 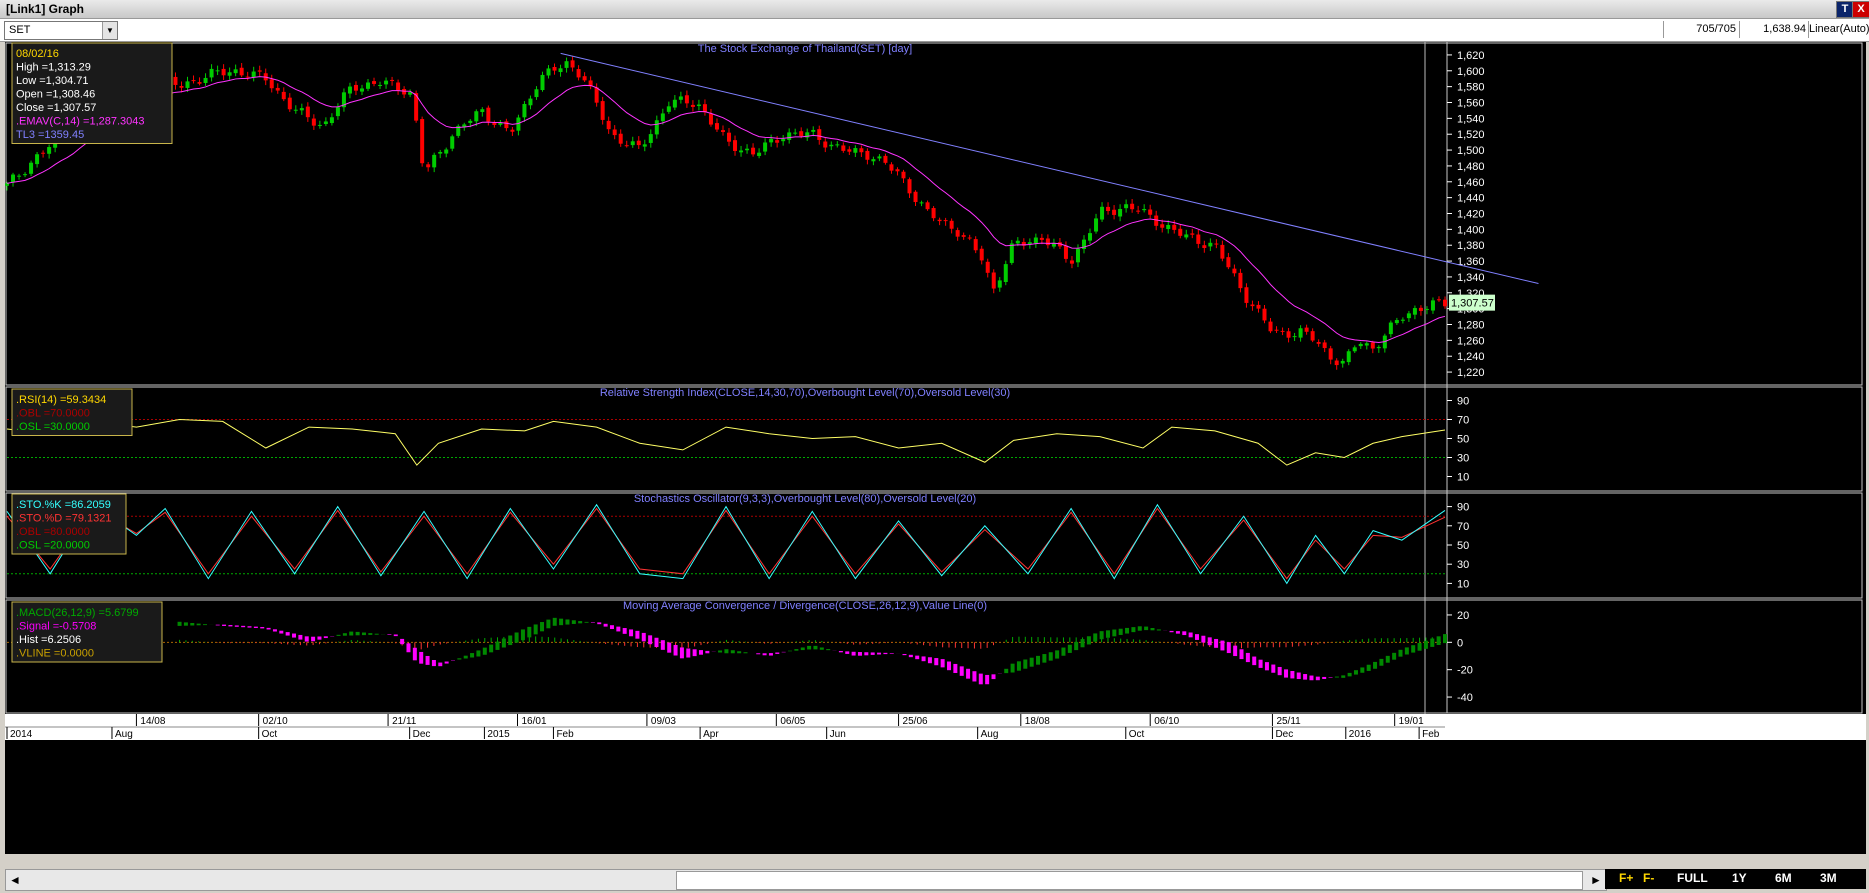 I want to click on sto-d-line, so click(x=726, y=543).